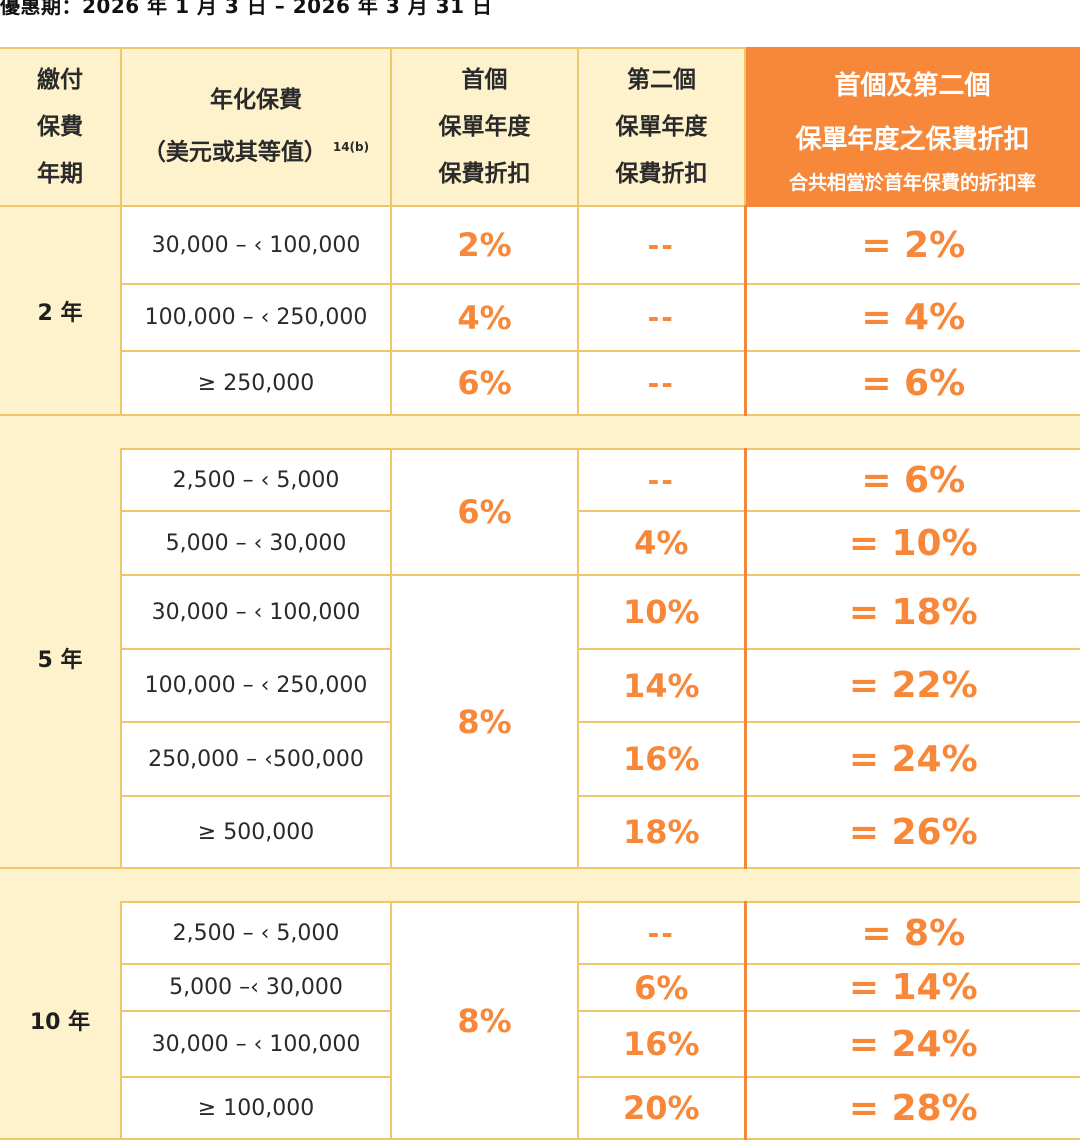 This screenshot has height=1140, width=1080. I want to click on header-second-line: 保單年度, so click(661, 126).